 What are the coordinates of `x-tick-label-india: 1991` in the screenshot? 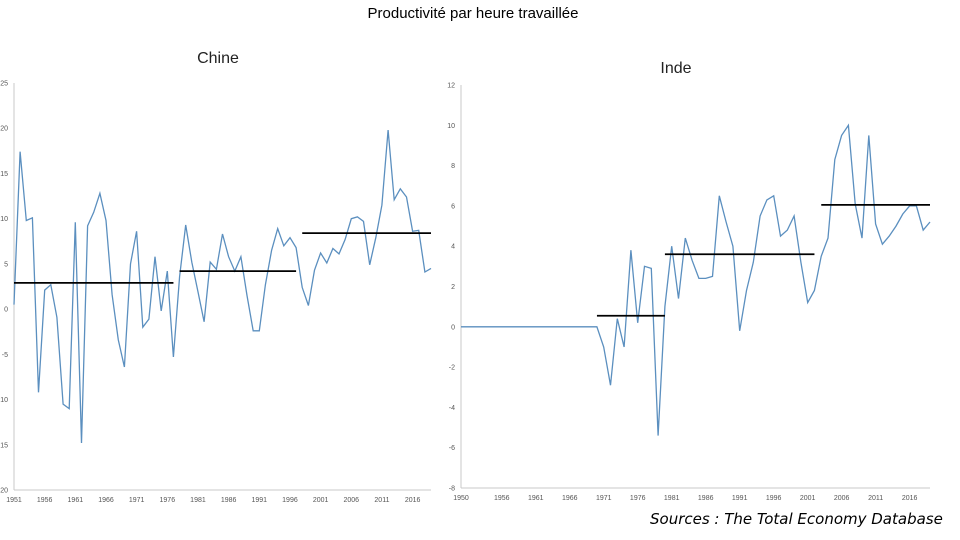 It's located at (740, 498).